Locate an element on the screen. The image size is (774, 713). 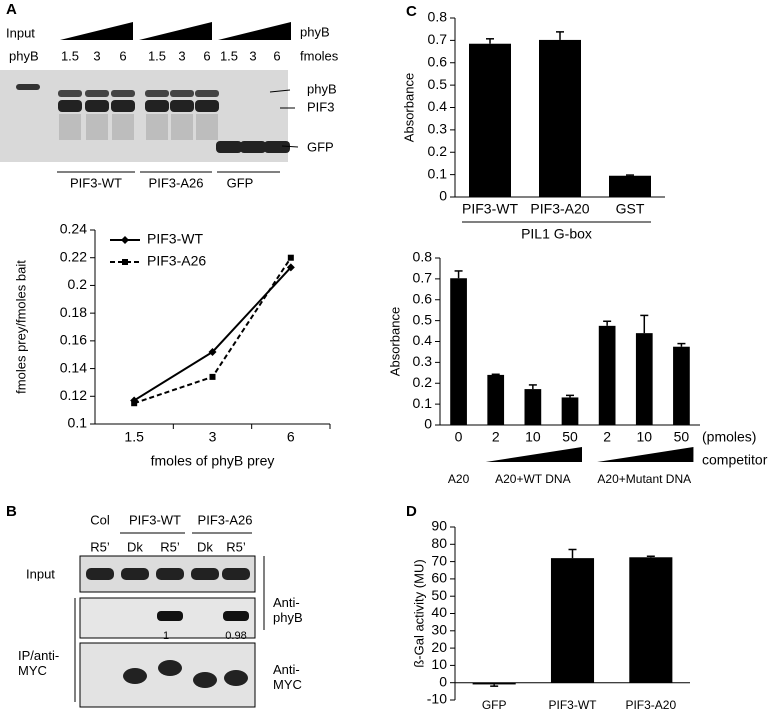
x-tick-label: 1.5 is located at coordinates (134, 437).